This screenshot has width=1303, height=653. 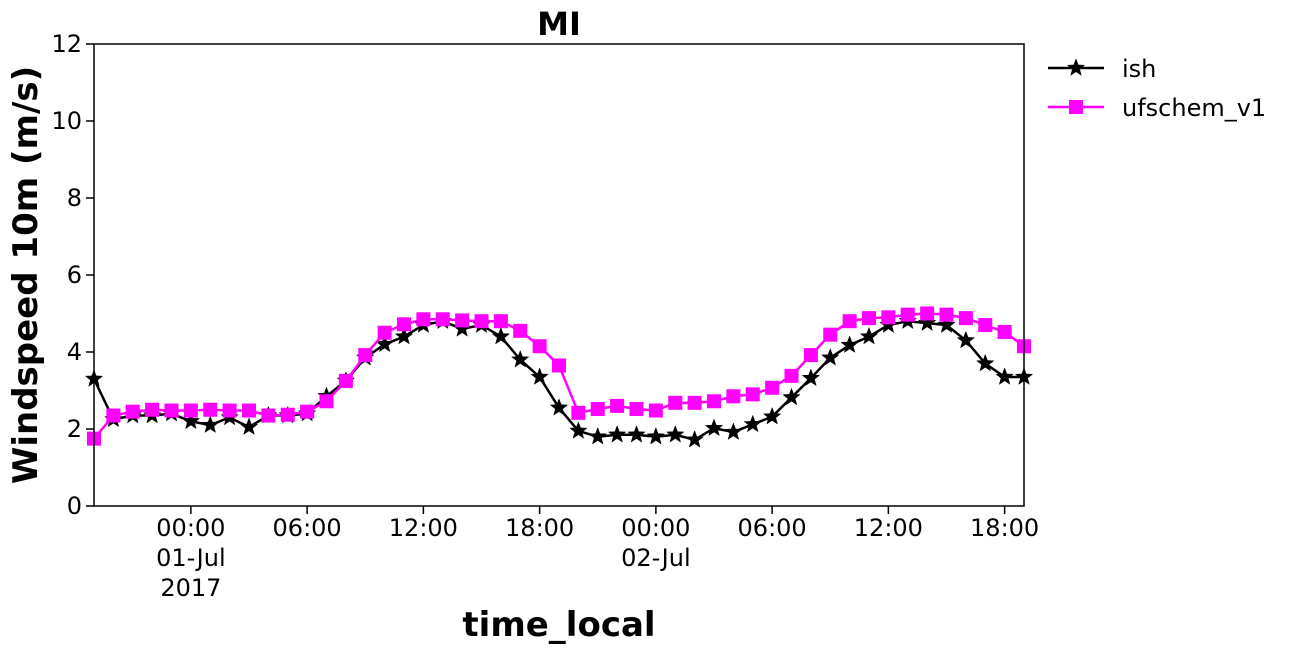 What do you see at coordinates (74, 352) in the screenshot?
I see `y-tick-label: 4` at bounding box center [74, 352].